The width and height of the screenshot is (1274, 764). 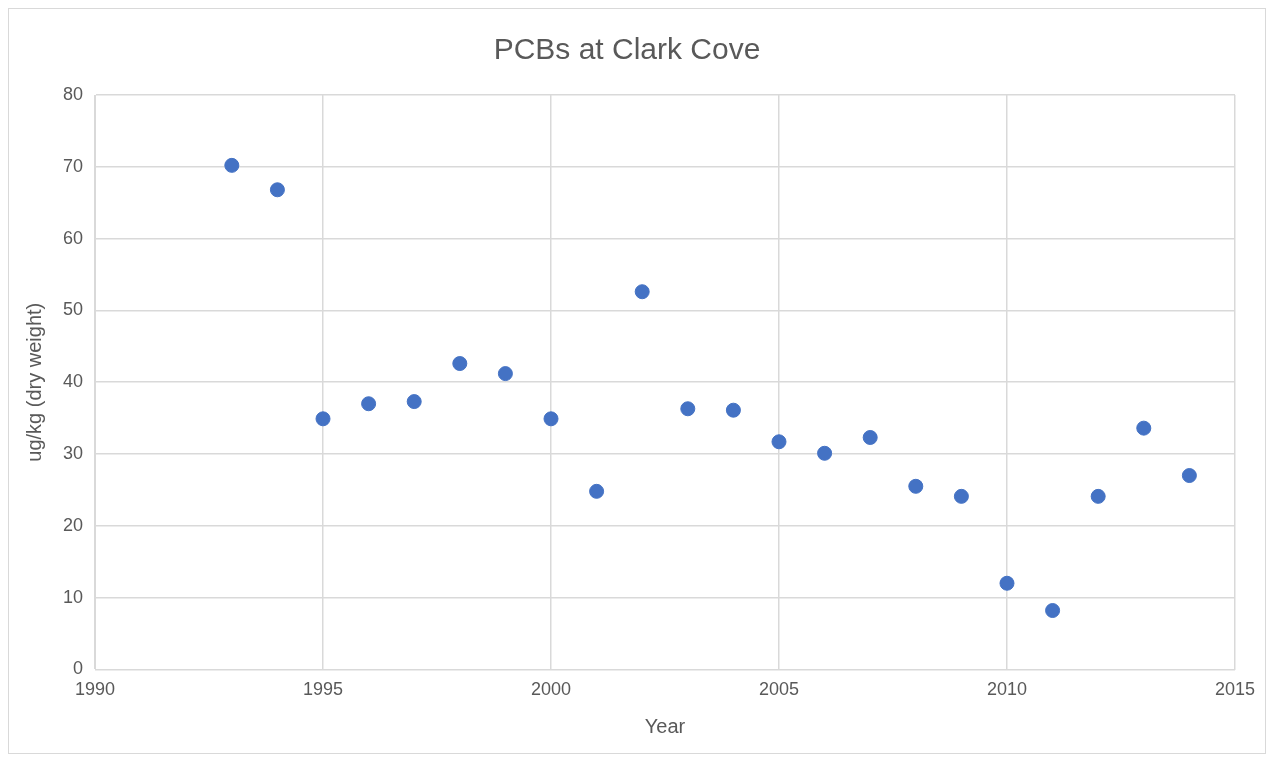 What do you see at coordinates (665, 725) in the screenshot?
I see `x-axis-title: Year` at bounding box center [665, 725].